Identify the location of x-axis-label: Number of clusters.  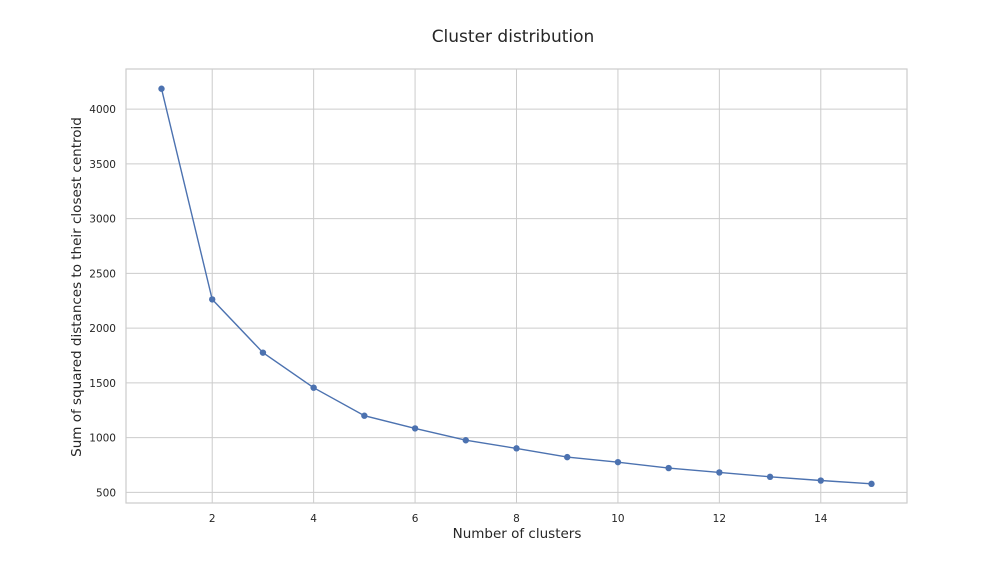
(517, 534).